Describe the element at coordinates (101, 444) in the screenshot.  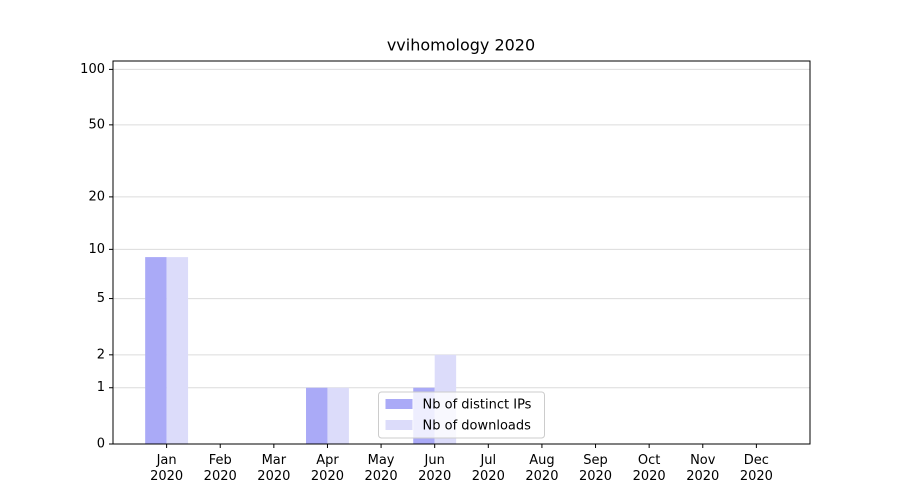
I see `y-tick-label: 0` at that location.